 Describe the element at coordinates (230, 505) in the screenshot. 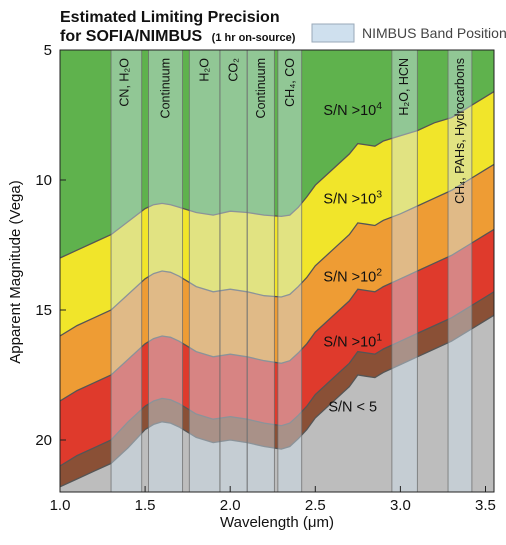

I see `x-tick-label: 2.0` at that location.